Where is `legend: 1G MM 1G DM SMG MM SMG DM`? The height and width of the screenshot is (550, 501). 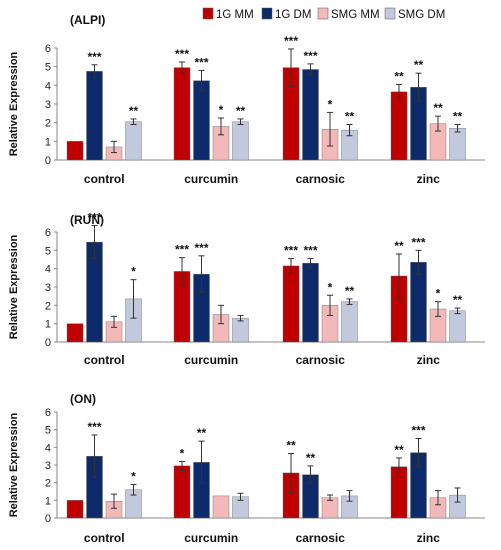
legend: 1G MM 1G DM SMG MM SMG DM is located at coordinates (323, 14).